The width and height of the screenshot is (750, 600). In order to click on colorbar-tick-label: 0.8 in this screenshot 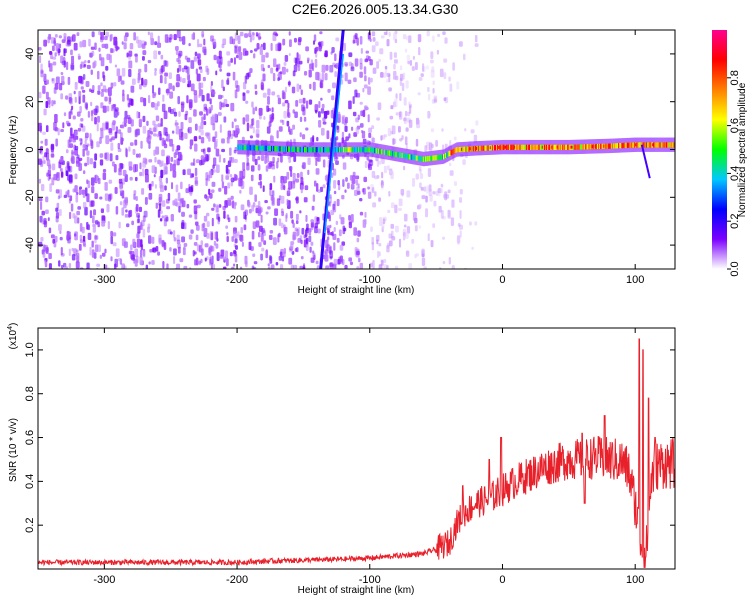, I will do `click(735, 77)`.